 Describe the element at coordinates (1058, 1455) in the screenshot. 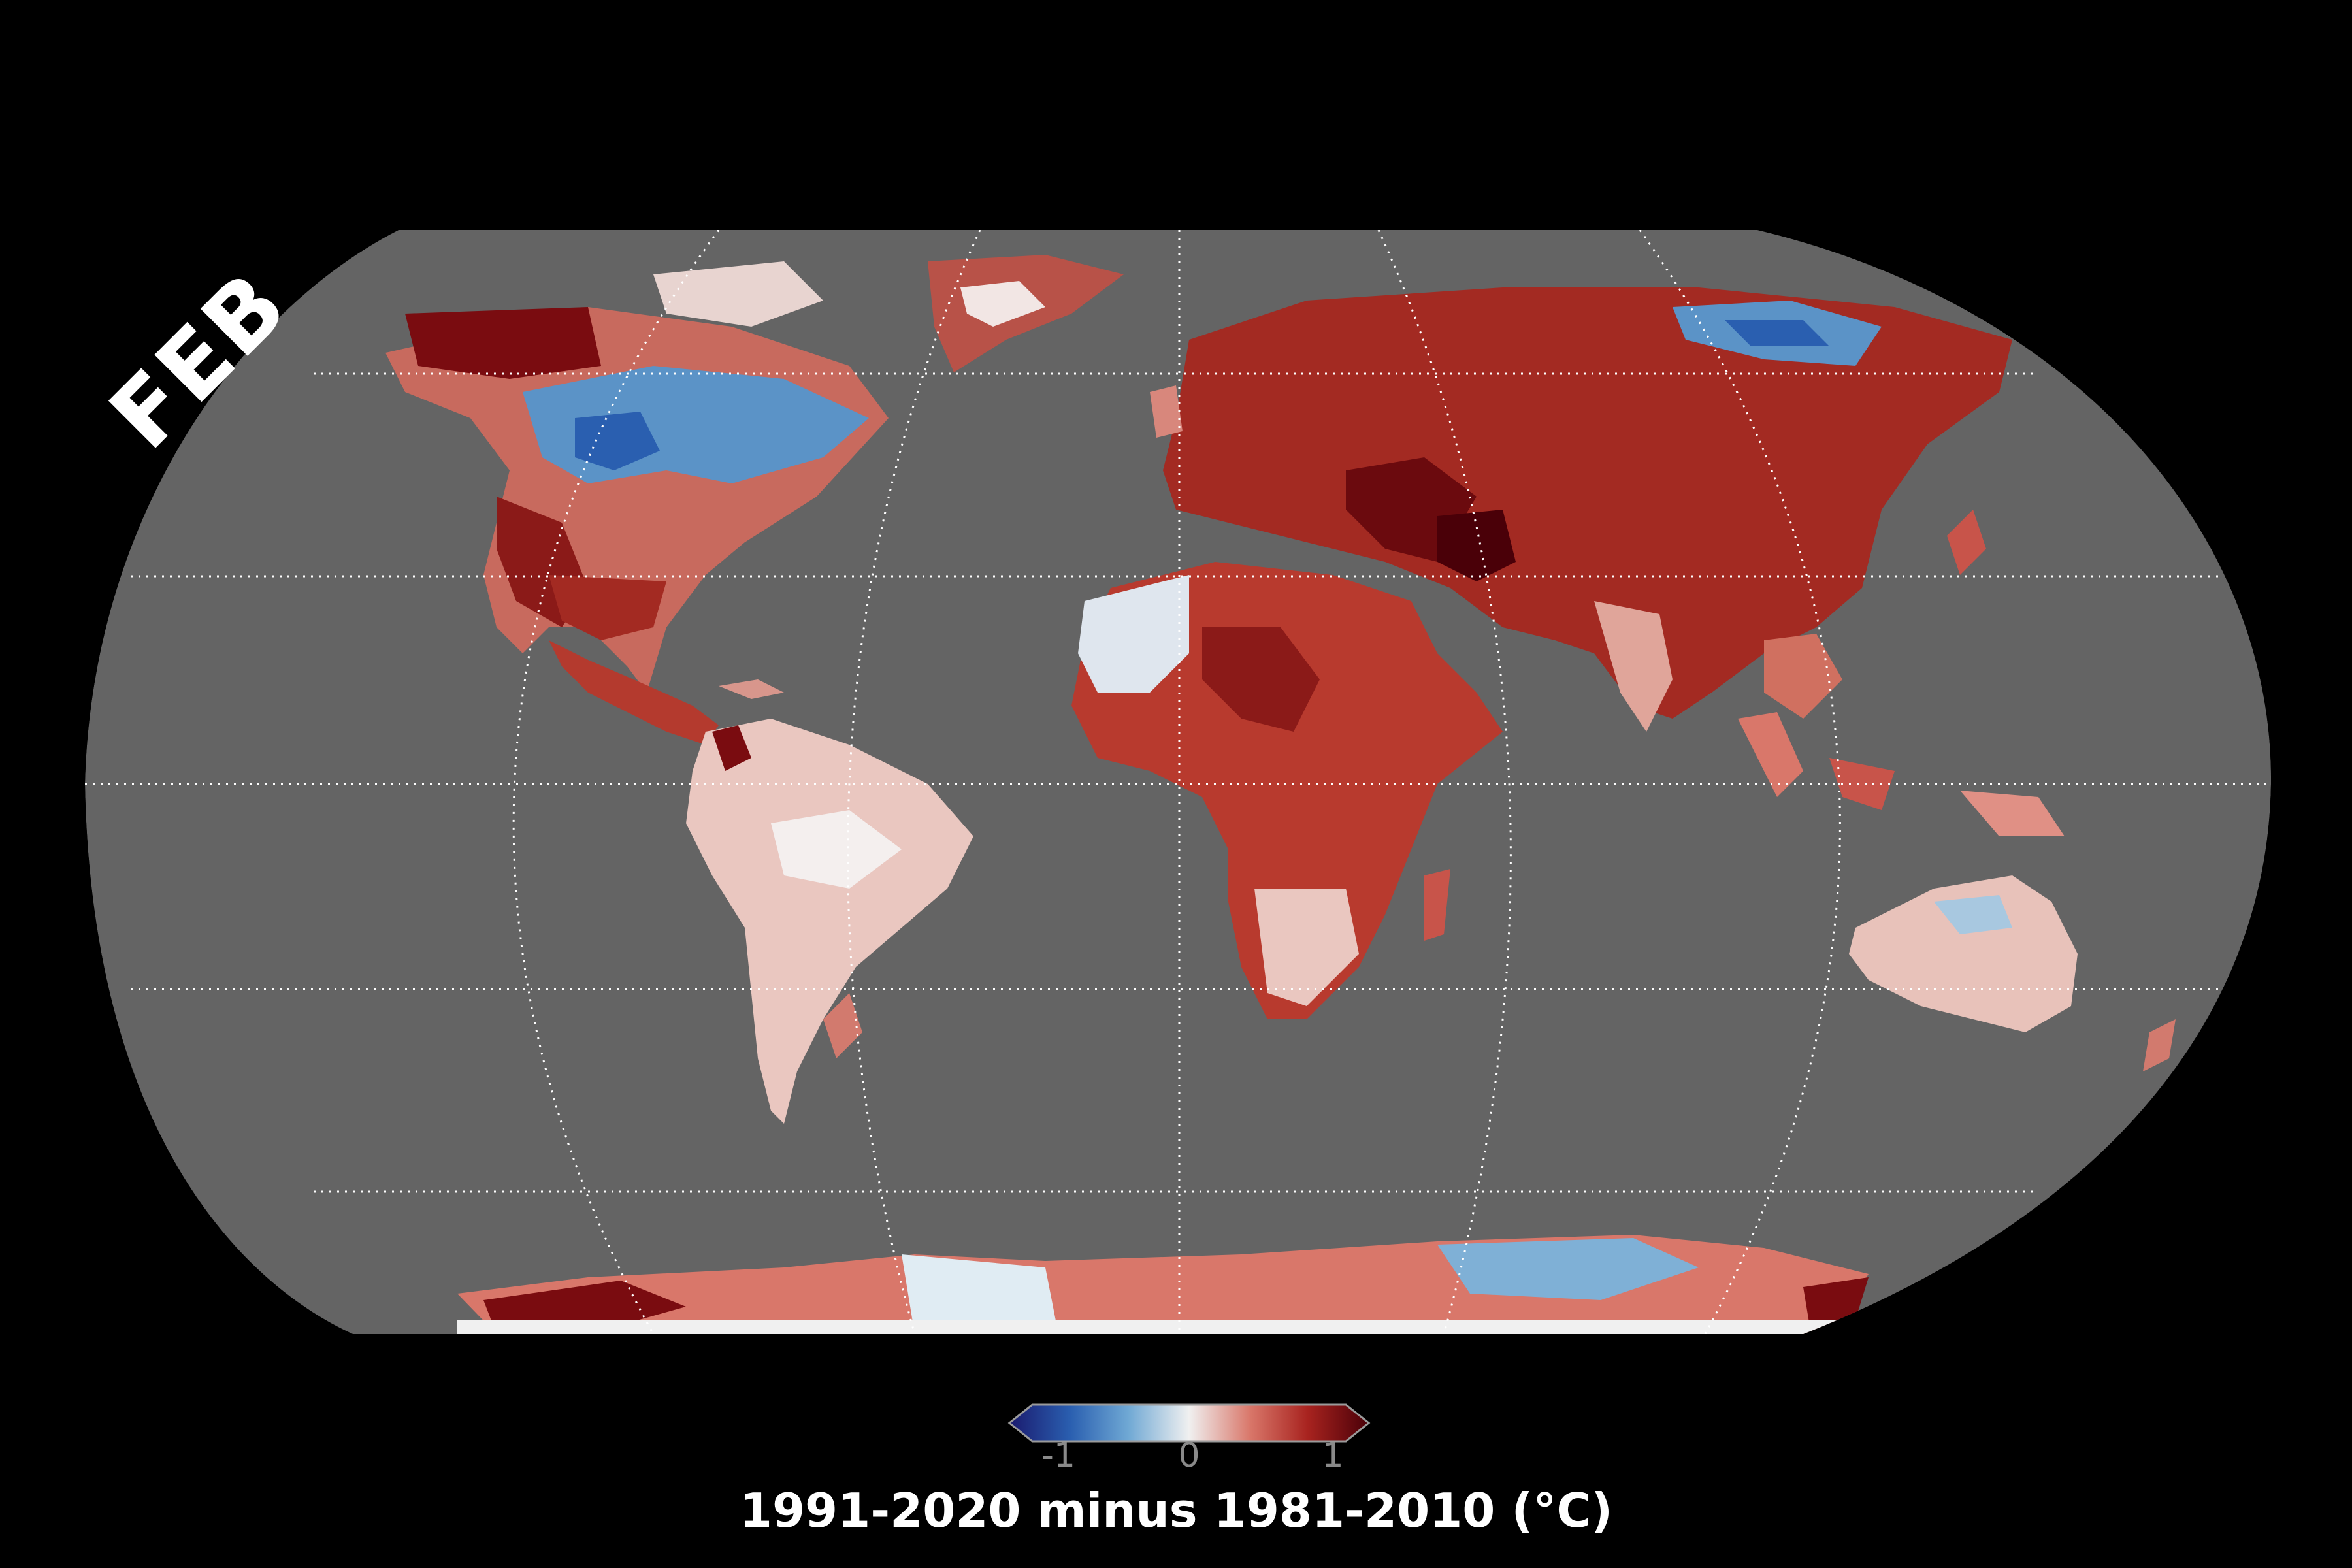

I see `colorbar-tick-neg1: -1` at that location.